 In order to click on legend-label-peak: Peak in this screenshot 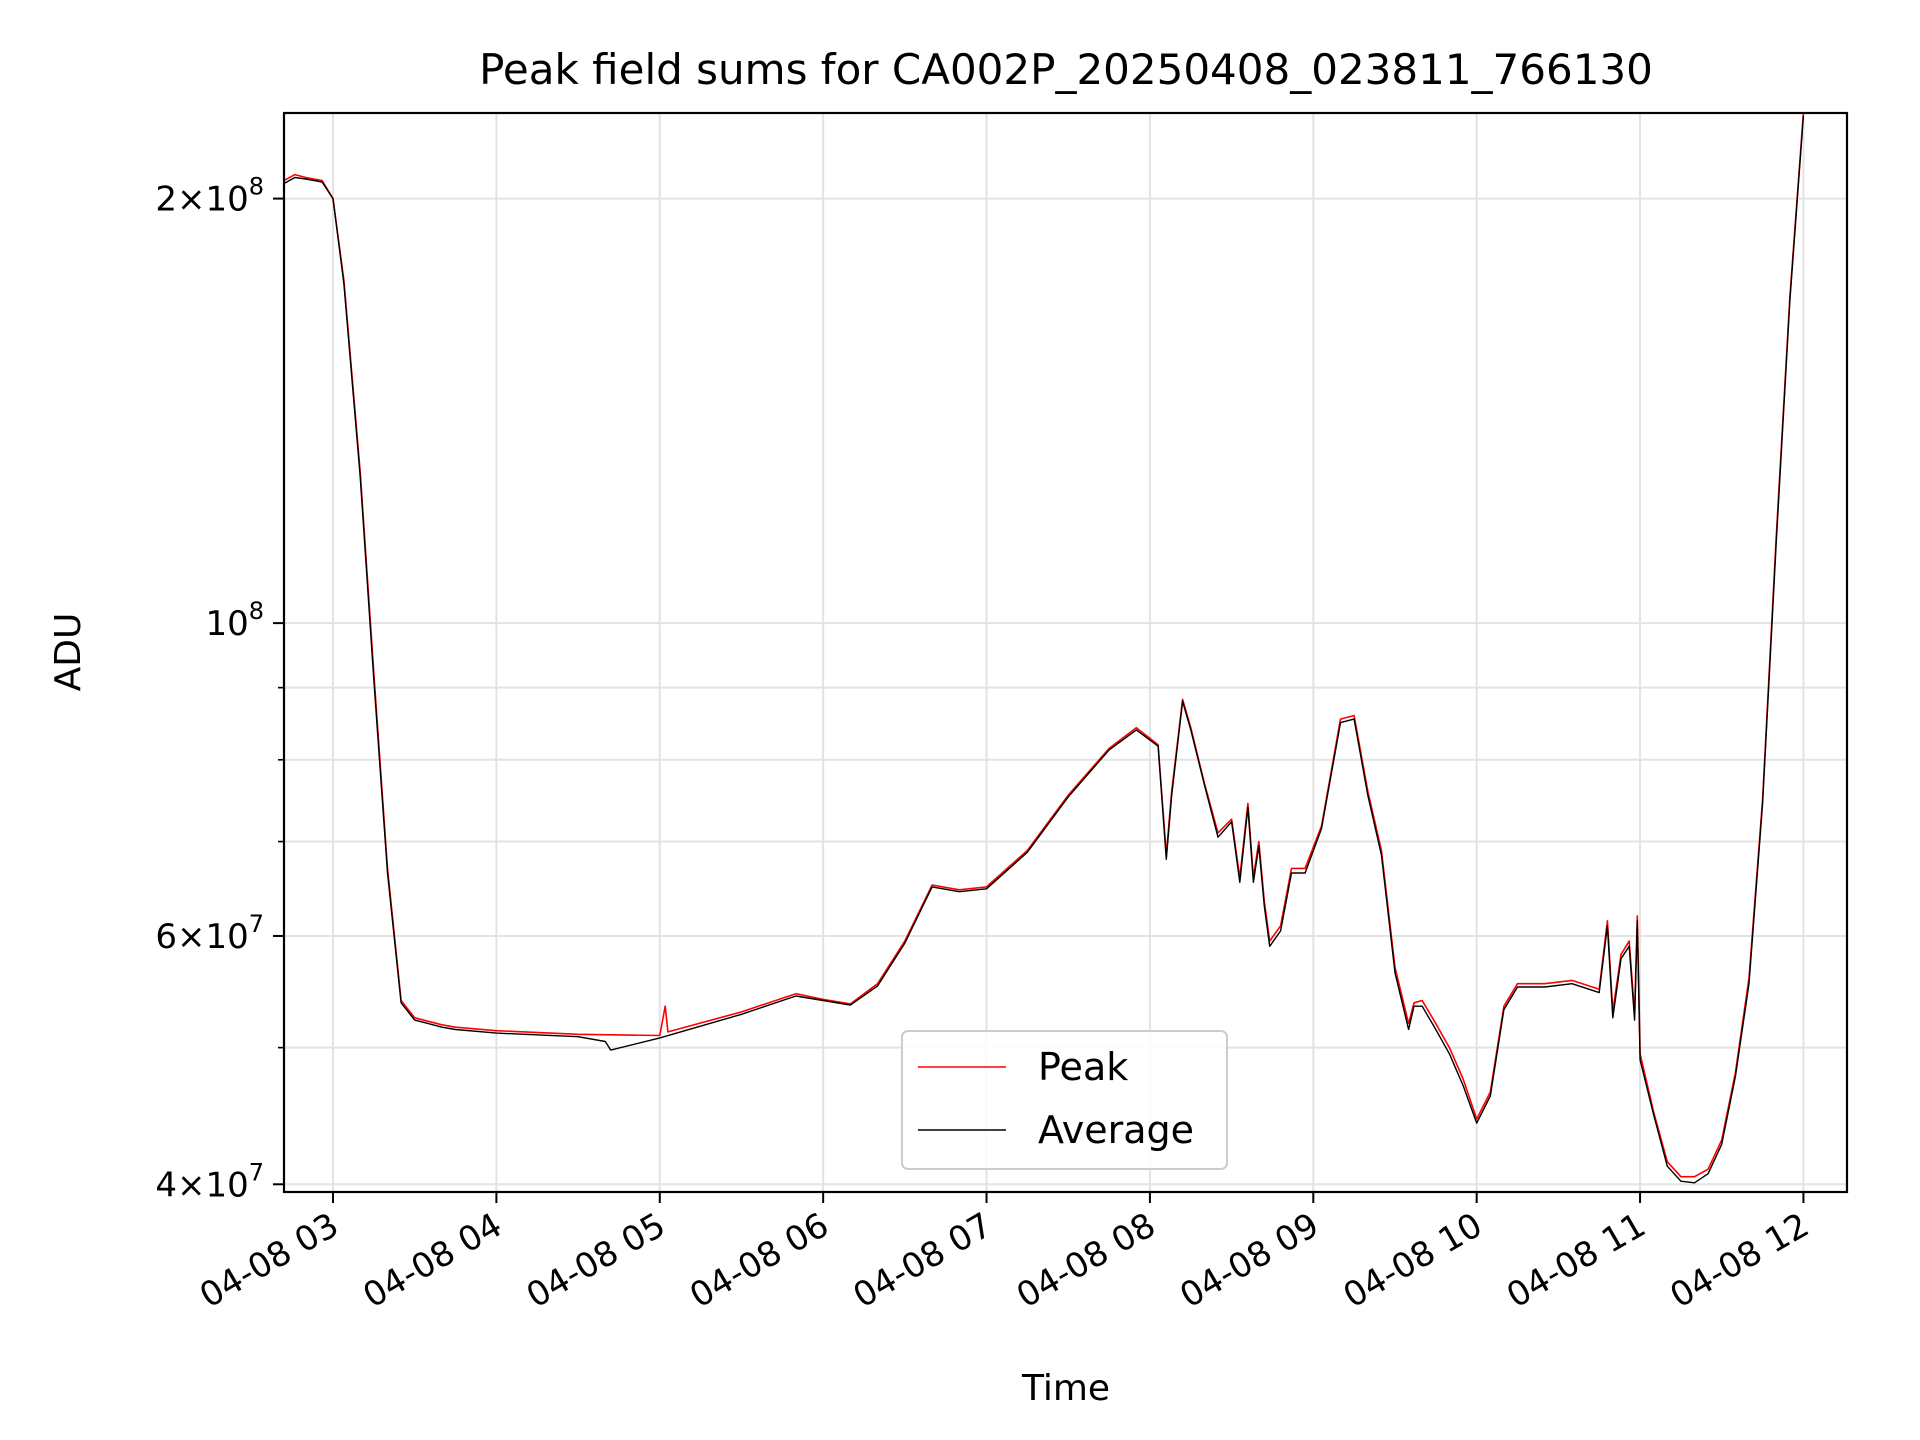, I will do `click(1083, 1067)`.